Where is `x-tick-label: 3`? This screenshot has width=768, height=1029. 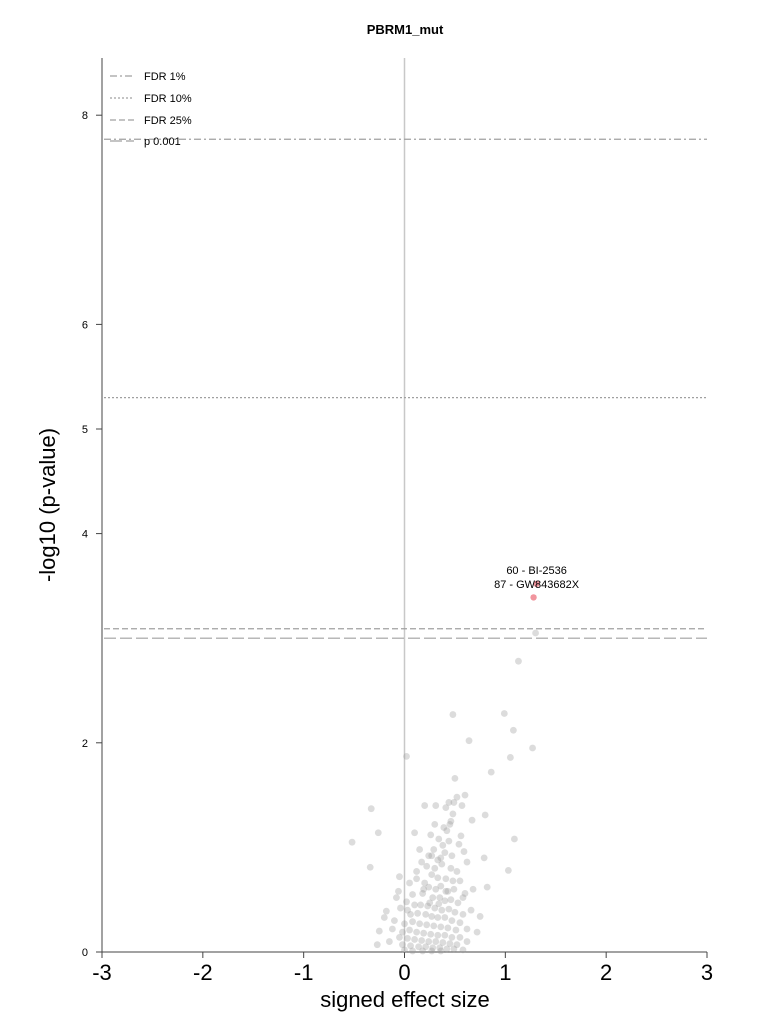 x-tick-label: 3 is located at coordinates (707, 972).